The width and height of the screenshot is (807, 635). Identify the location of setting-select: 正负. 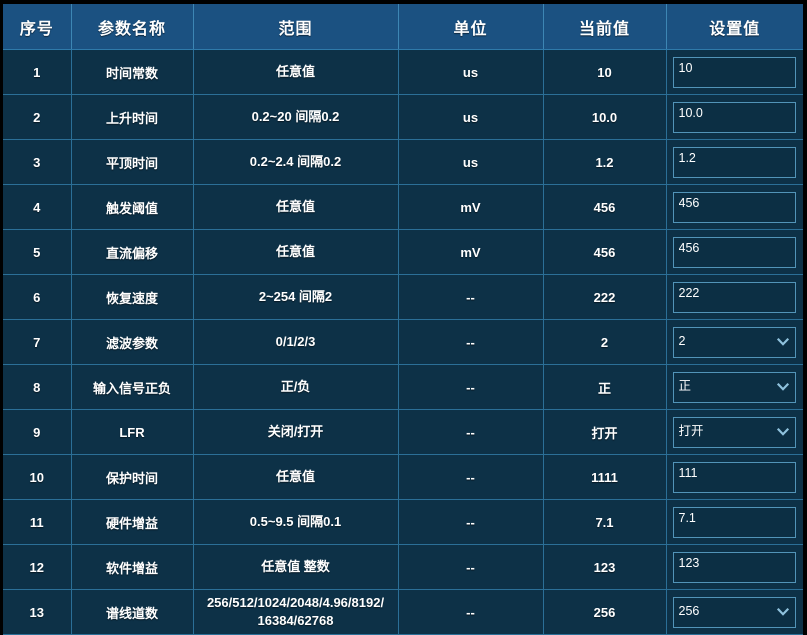
(734, 387).